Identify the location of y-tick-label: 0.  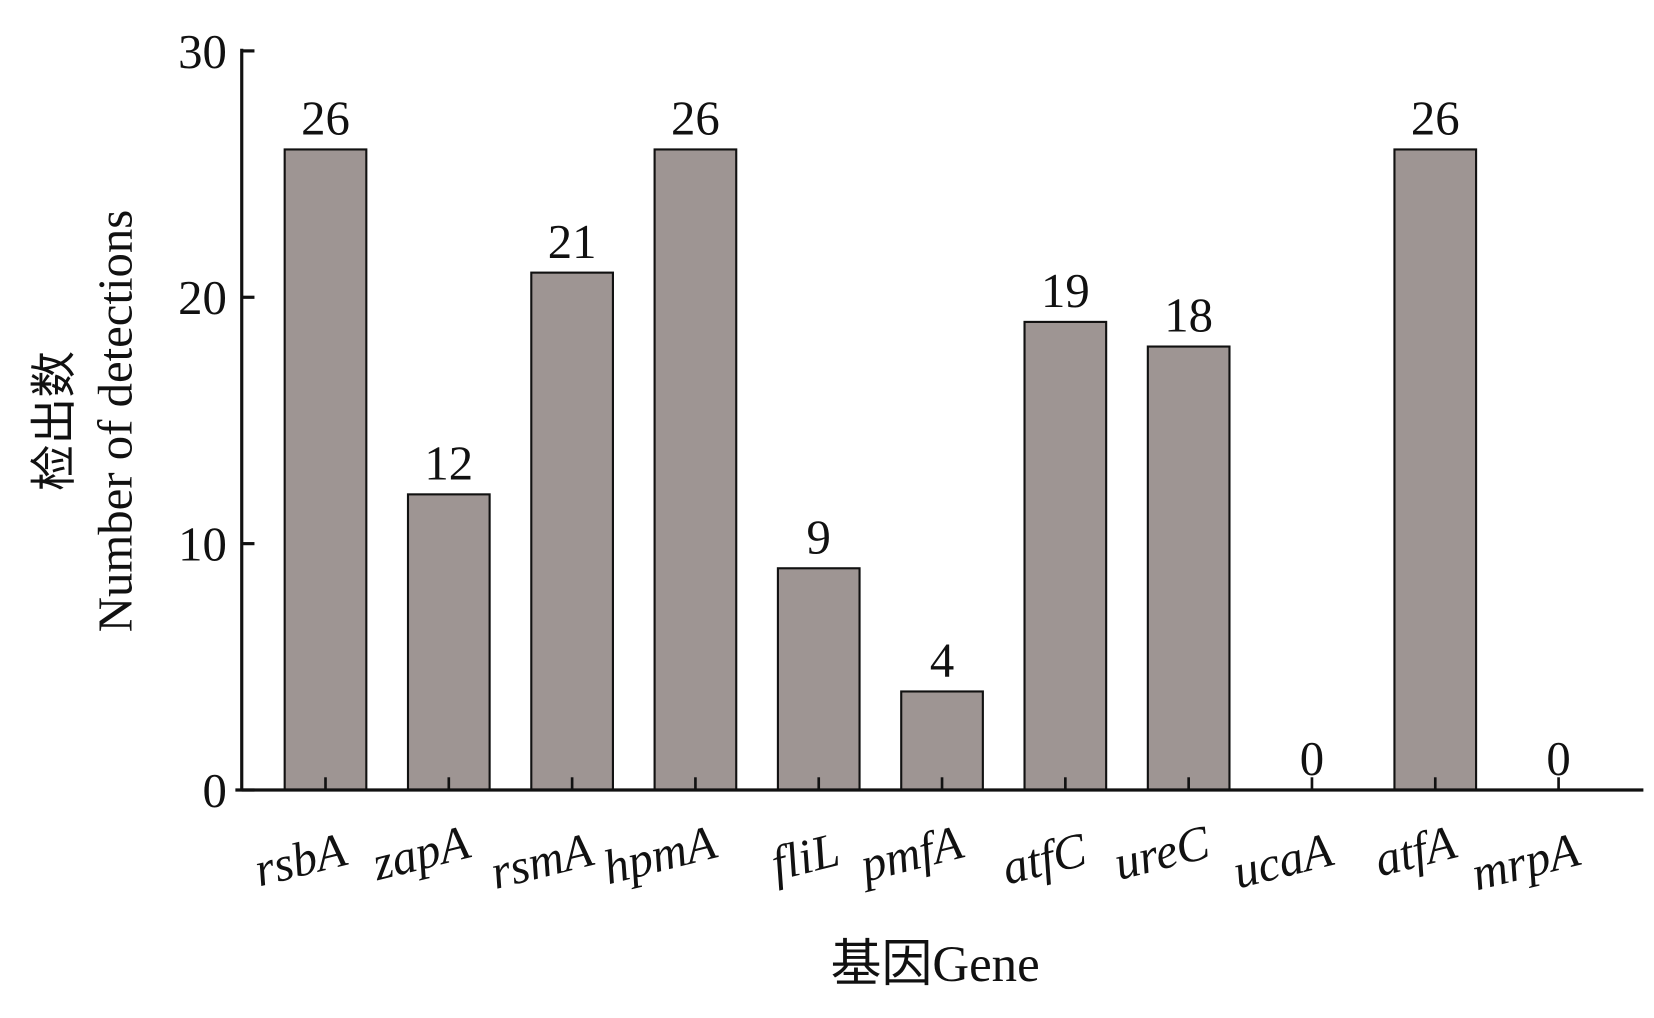
(215, 791).